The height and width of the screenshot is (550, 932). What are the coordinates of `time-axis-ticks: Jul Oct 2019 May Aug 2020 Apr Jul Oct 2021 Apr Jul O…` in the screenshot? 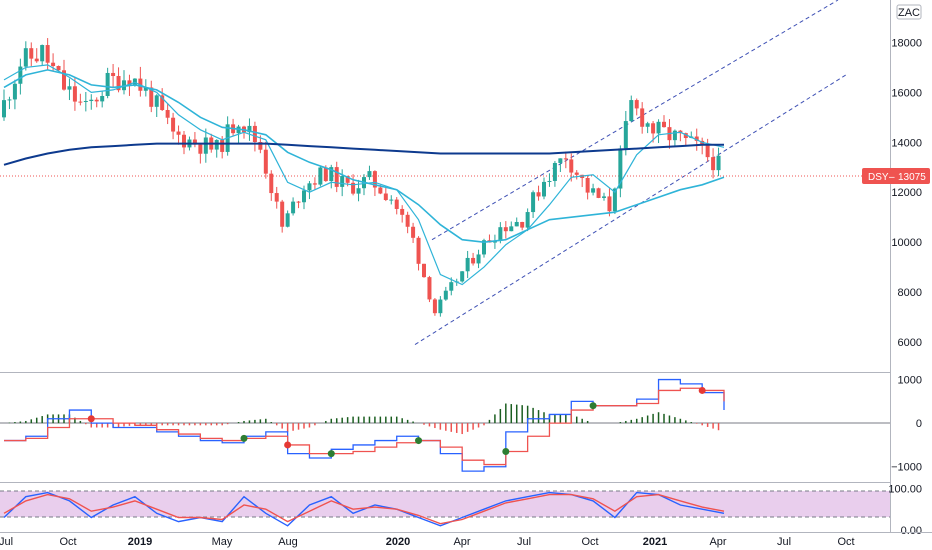 It's located at (427, 542).